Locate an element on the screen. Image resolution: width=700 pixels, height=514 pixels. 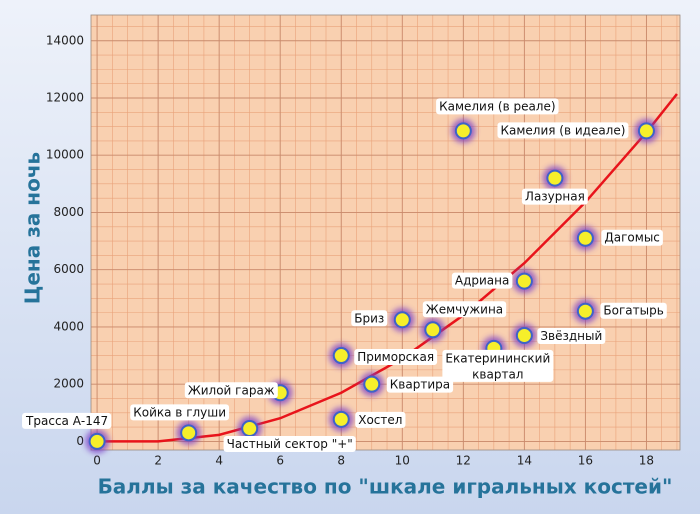
point-label: Екатерининский квартал is located at coordinates (497, 366).